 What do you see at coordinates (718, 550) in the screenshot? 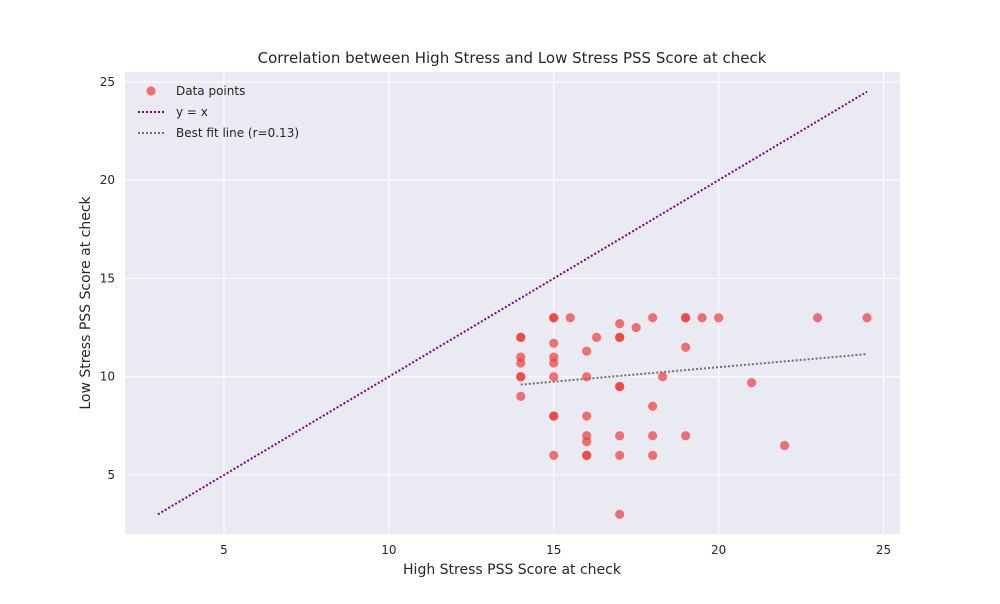
I see `x-tick-label: 20` at bounding box center [718, 550].